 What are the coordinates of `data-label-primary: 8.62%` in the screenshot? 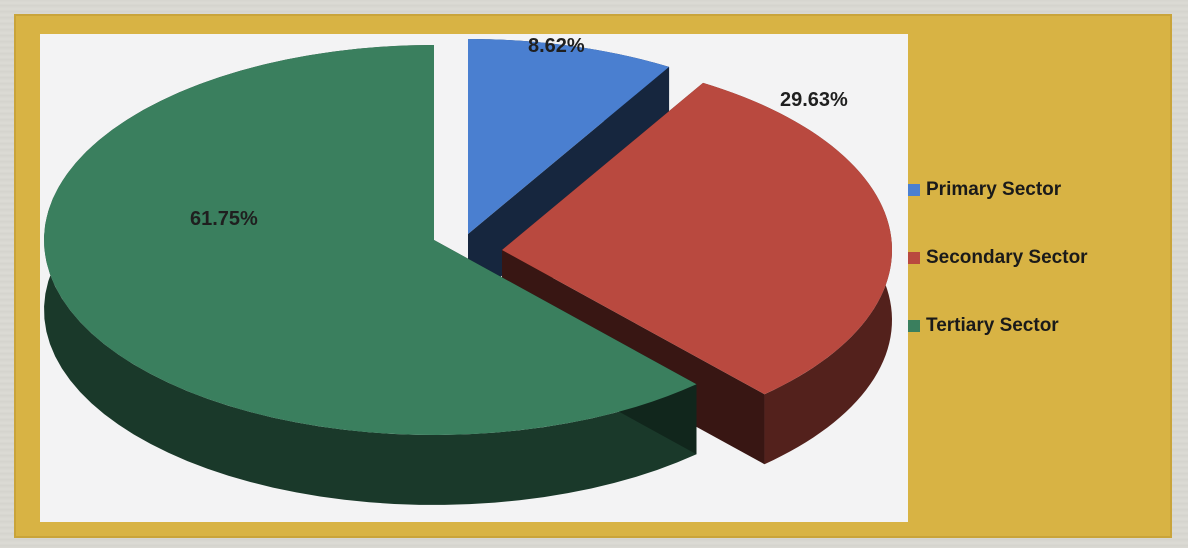 It's located at (556, 46).